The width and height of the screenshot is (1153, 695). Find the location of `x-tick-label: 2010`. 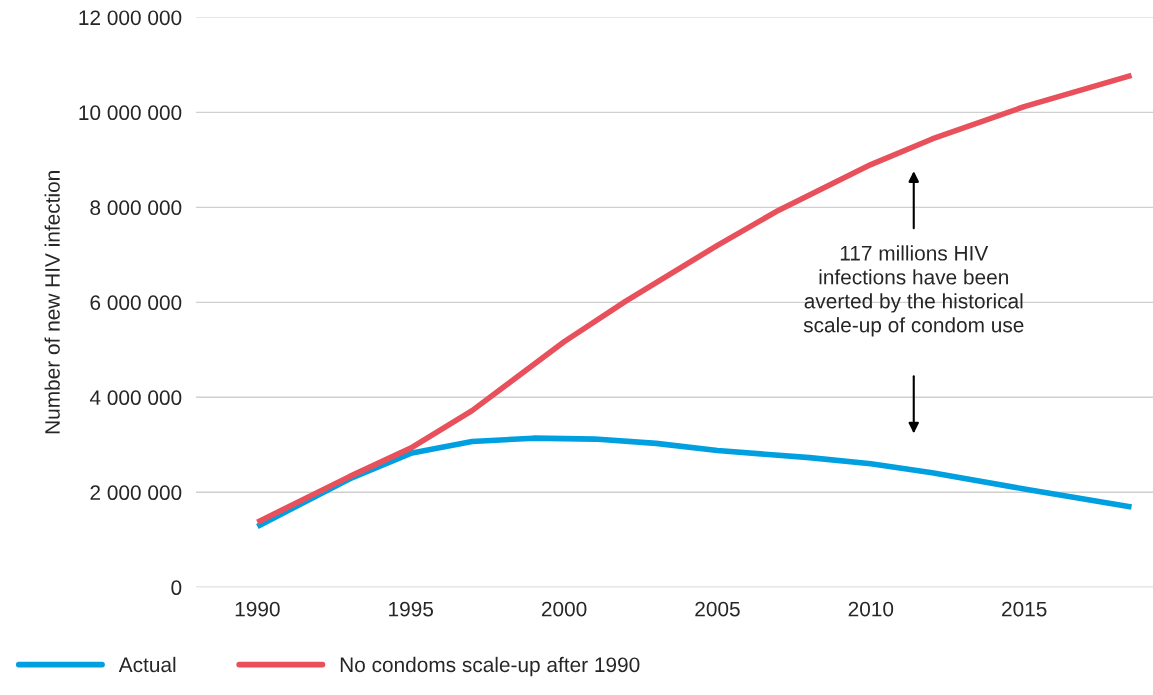

x-tick-label: 2010 is located at coordinates (871, 609).